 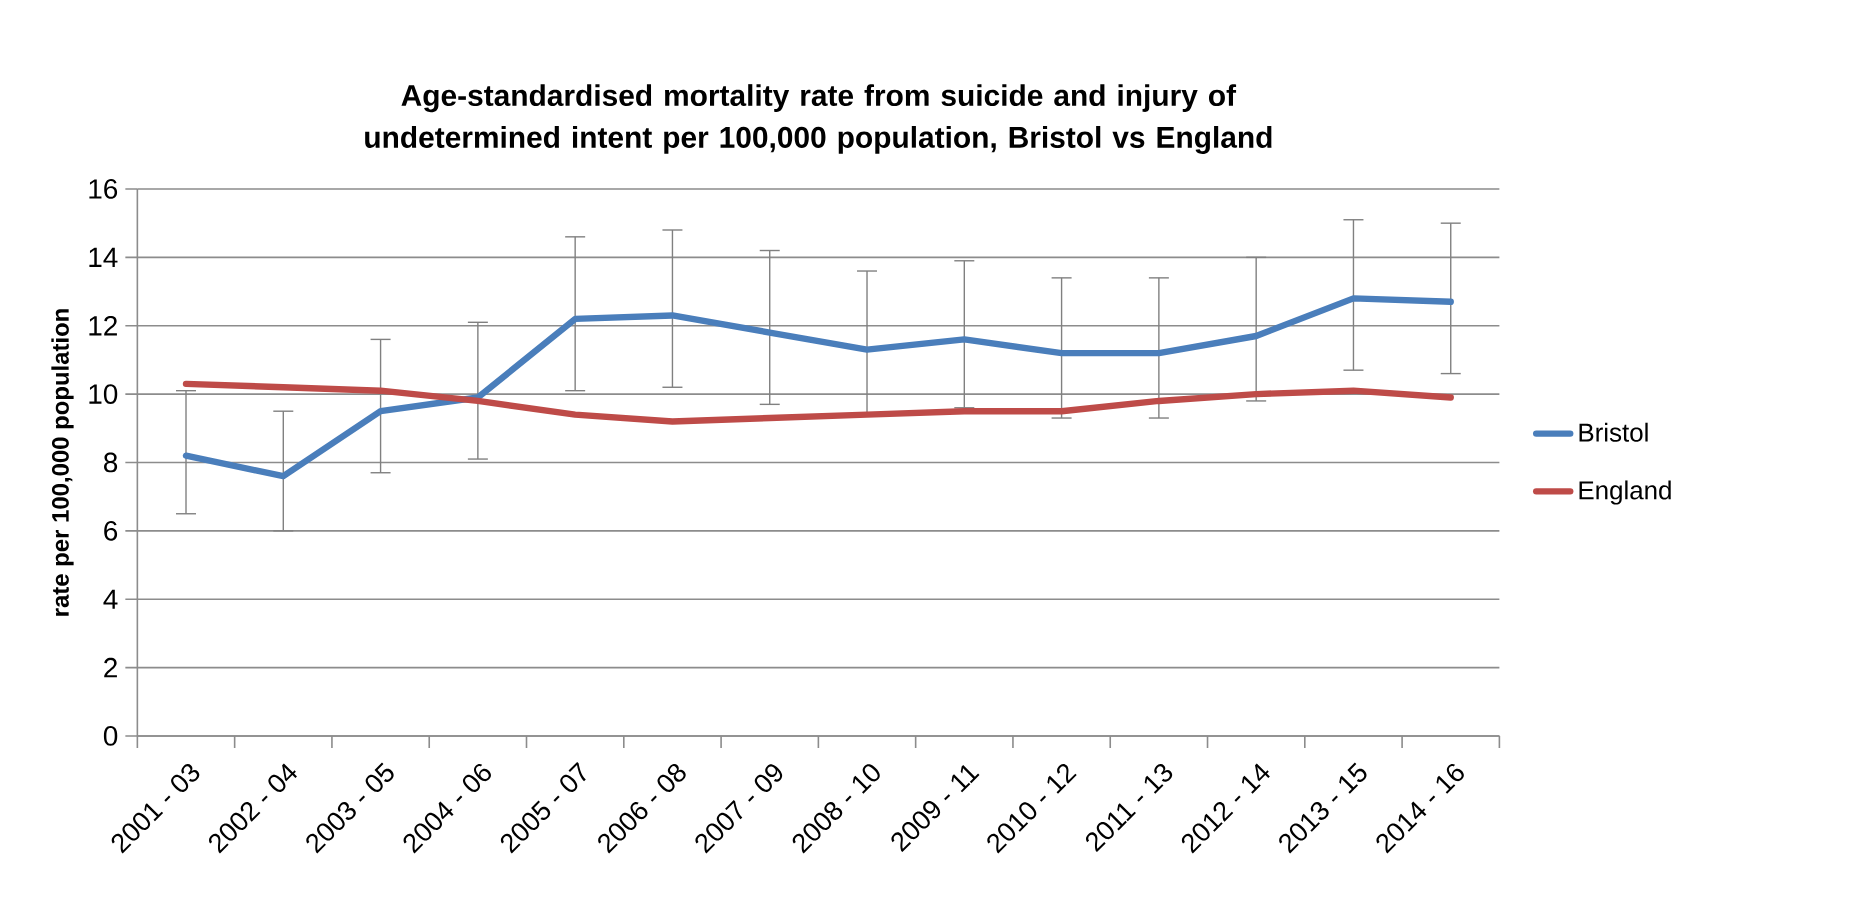 What do you see at coordinates (103, 325) in the screenshot?
I see `y-tick-label: 12` at bounding box center [103, 325].